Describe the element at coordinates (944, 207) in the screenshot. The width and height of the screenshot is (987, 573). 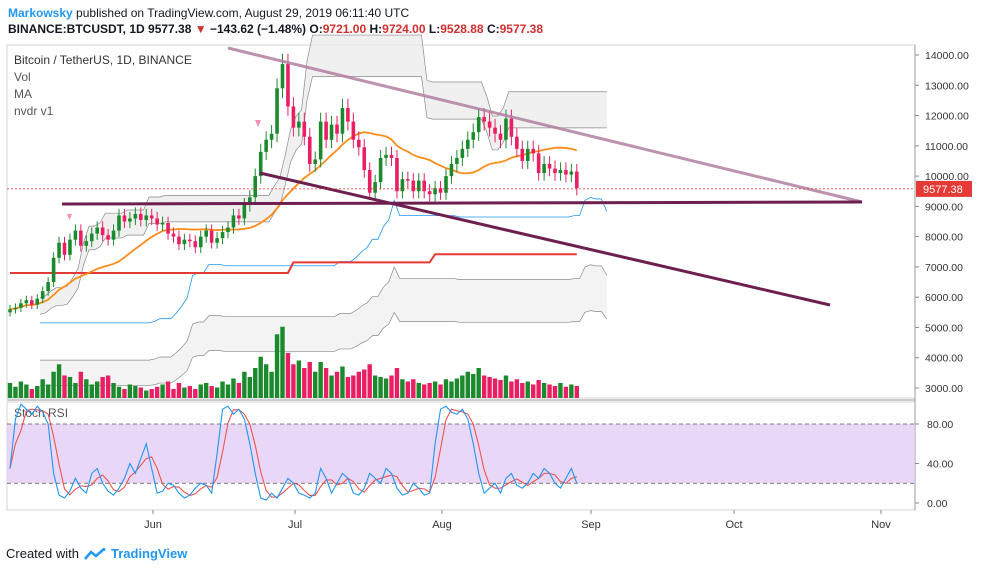
I see `y-tick-label: 9000.00` at that location.